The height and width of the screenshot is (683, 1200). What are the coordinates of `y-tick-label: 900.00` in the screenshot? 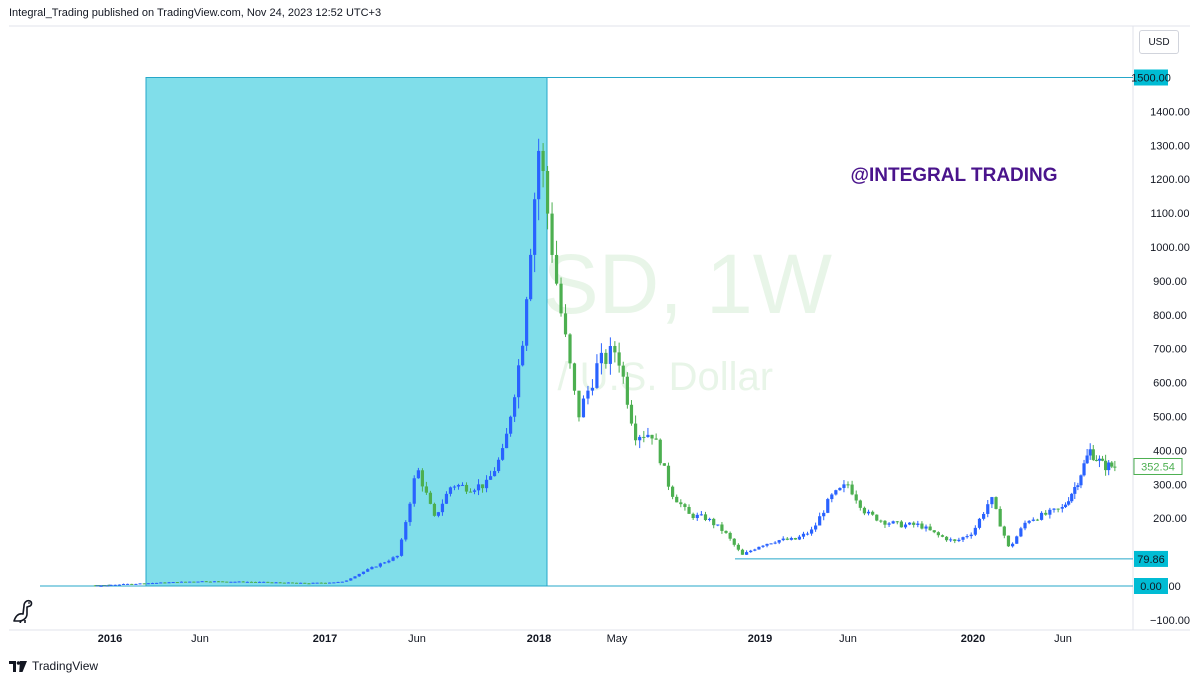 It's located at (1170, 282).